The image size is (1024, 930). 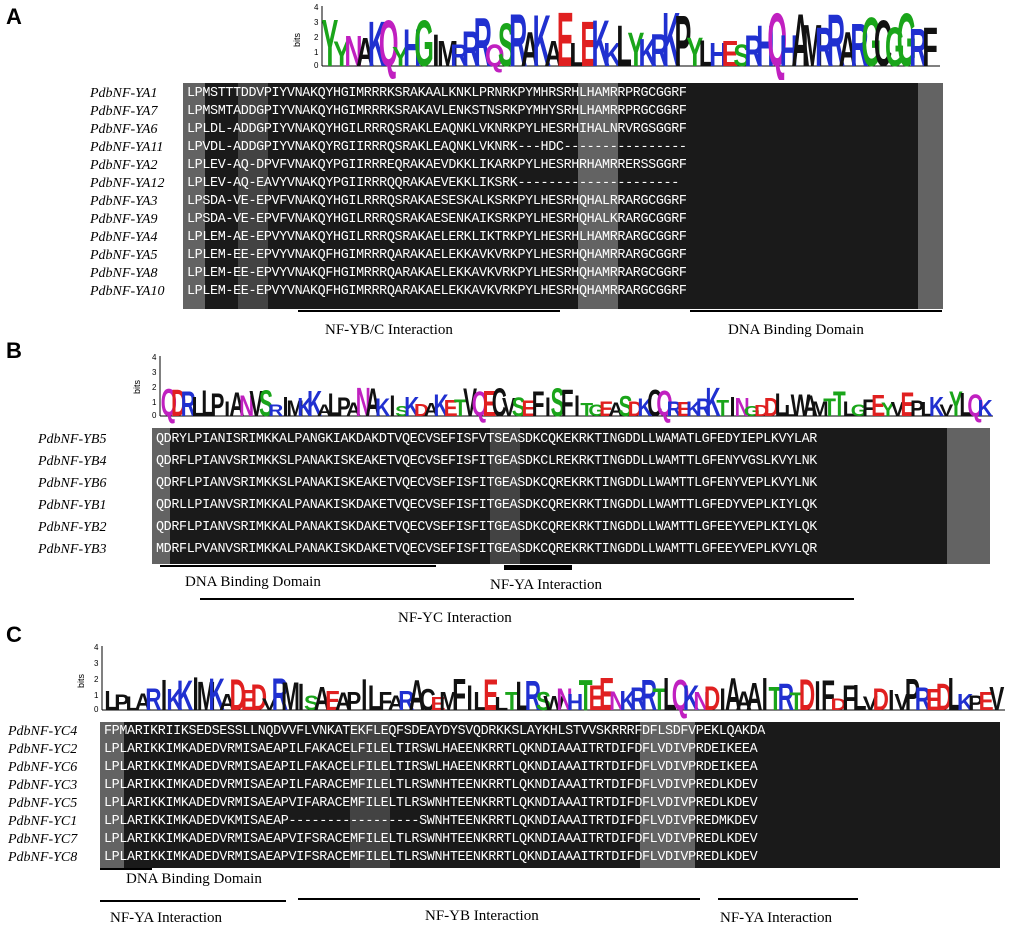 I want to click on seq-name: PdbNF-YB5, so click(x=72, y=439).